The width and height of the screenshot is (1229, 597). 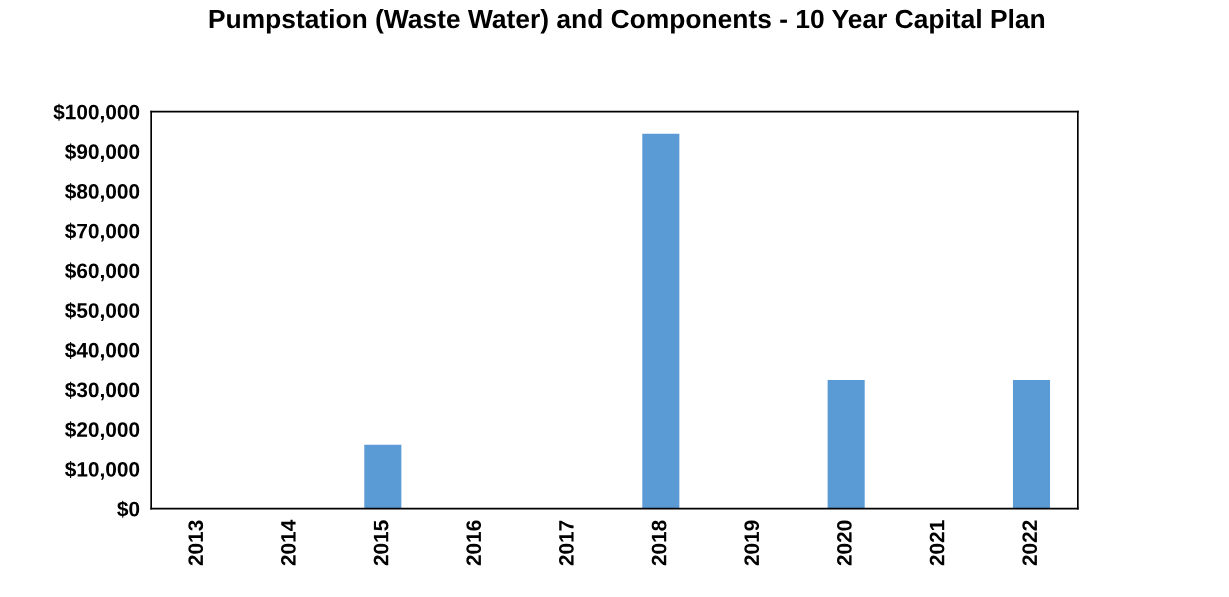 I want to click on y-tick-label: $90,000, so click(x=102, y=153).